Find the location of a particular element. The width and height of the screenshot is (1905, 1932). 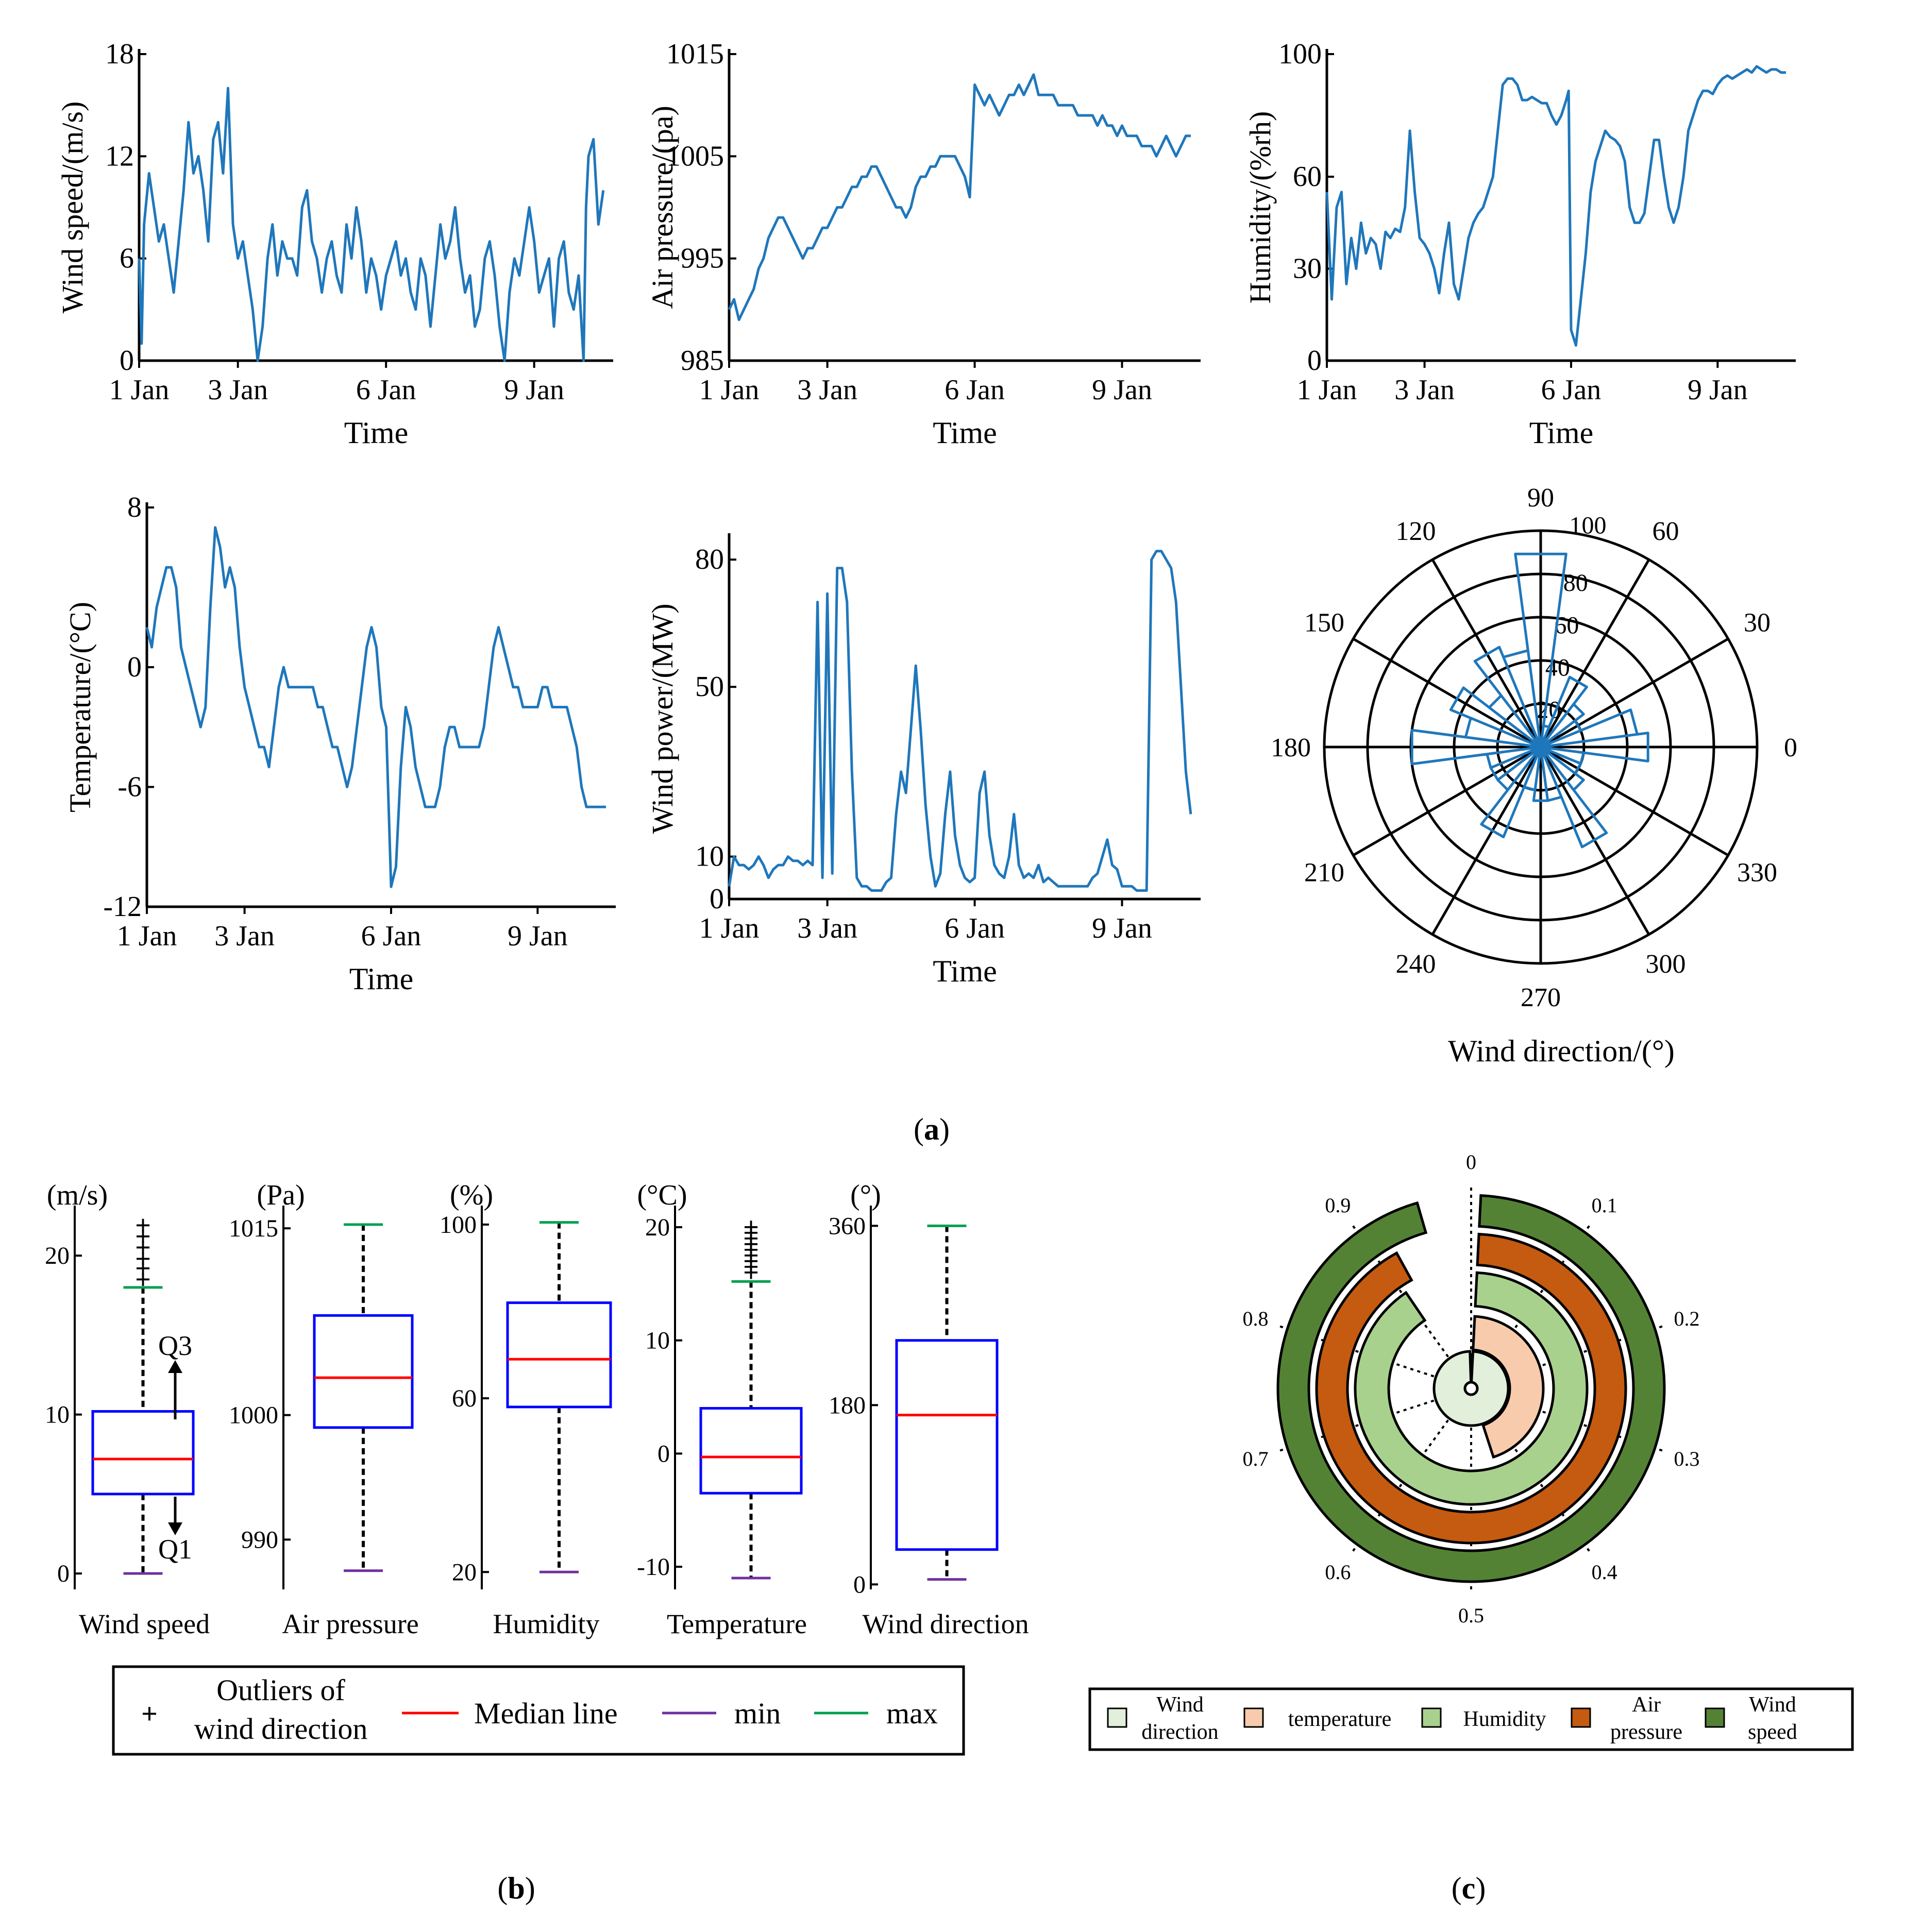

unit-label: (%) is located at coordinates (471, 1195).